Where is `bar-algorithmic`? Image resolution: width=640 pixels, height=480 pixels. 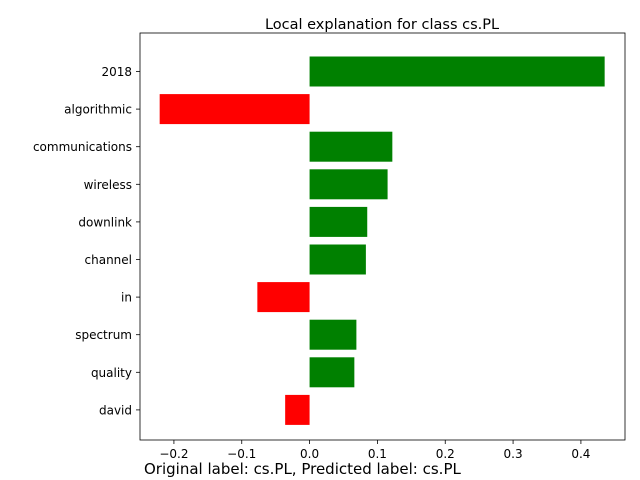
bar-algorithmic is located at coordinates (234, 109).